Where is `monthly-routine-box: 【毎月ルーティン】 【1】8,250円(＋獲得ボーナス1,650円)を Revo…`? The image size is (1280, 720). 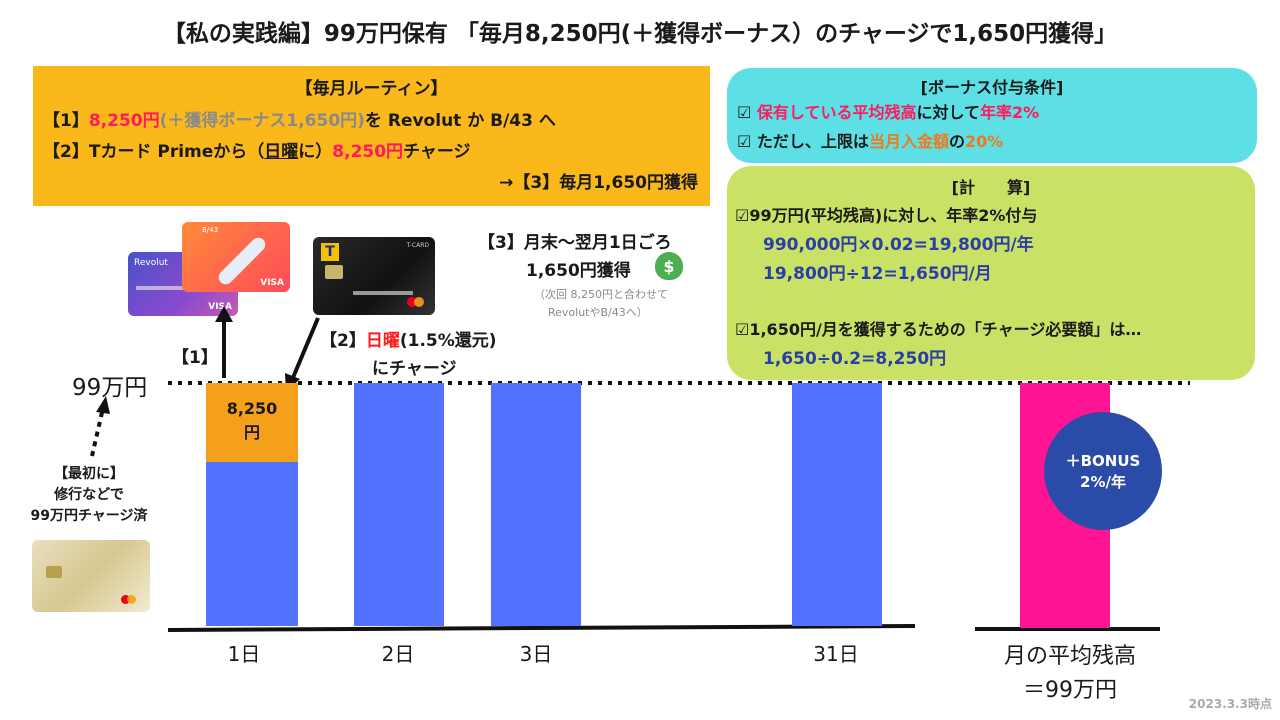 monthly-routine-box: 【毎月ルーティン】 【1】8,250円(＋獲得ボーナス1,650円)を Revo… is located at coordinates (371, 136).